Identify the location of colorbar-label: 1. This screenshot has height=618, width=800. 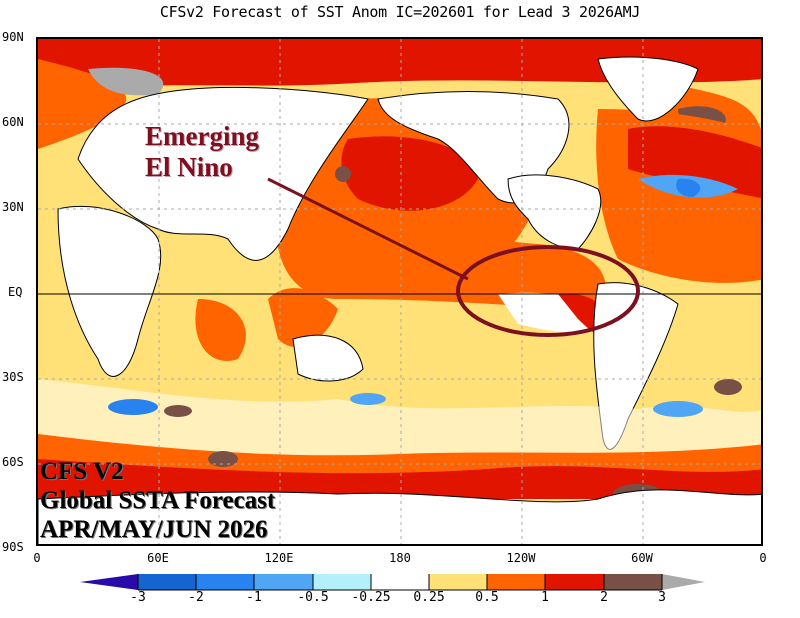
(545, 597).